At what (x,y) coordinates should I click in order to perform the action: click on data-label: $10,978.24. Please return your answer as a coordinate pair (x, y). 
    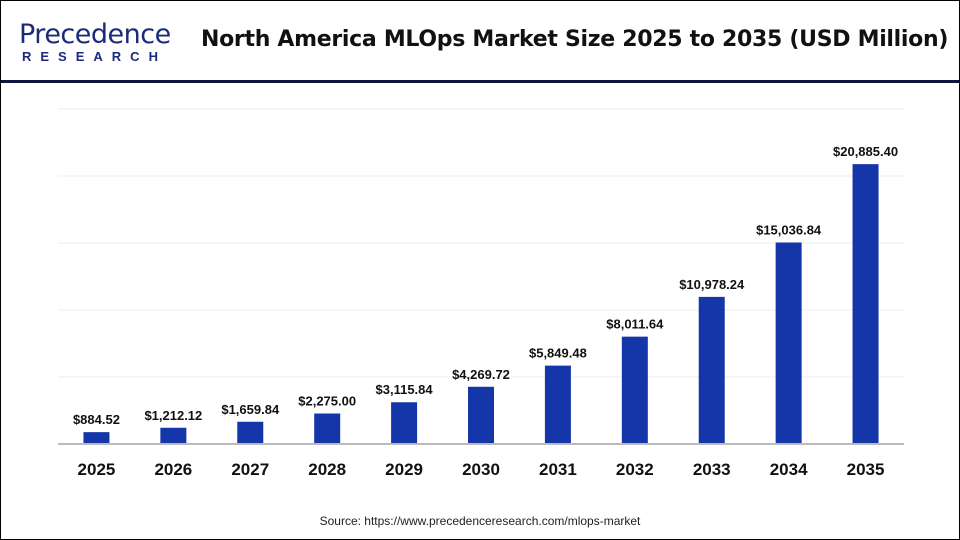
    Looking at the image, I should click on (712, 284).